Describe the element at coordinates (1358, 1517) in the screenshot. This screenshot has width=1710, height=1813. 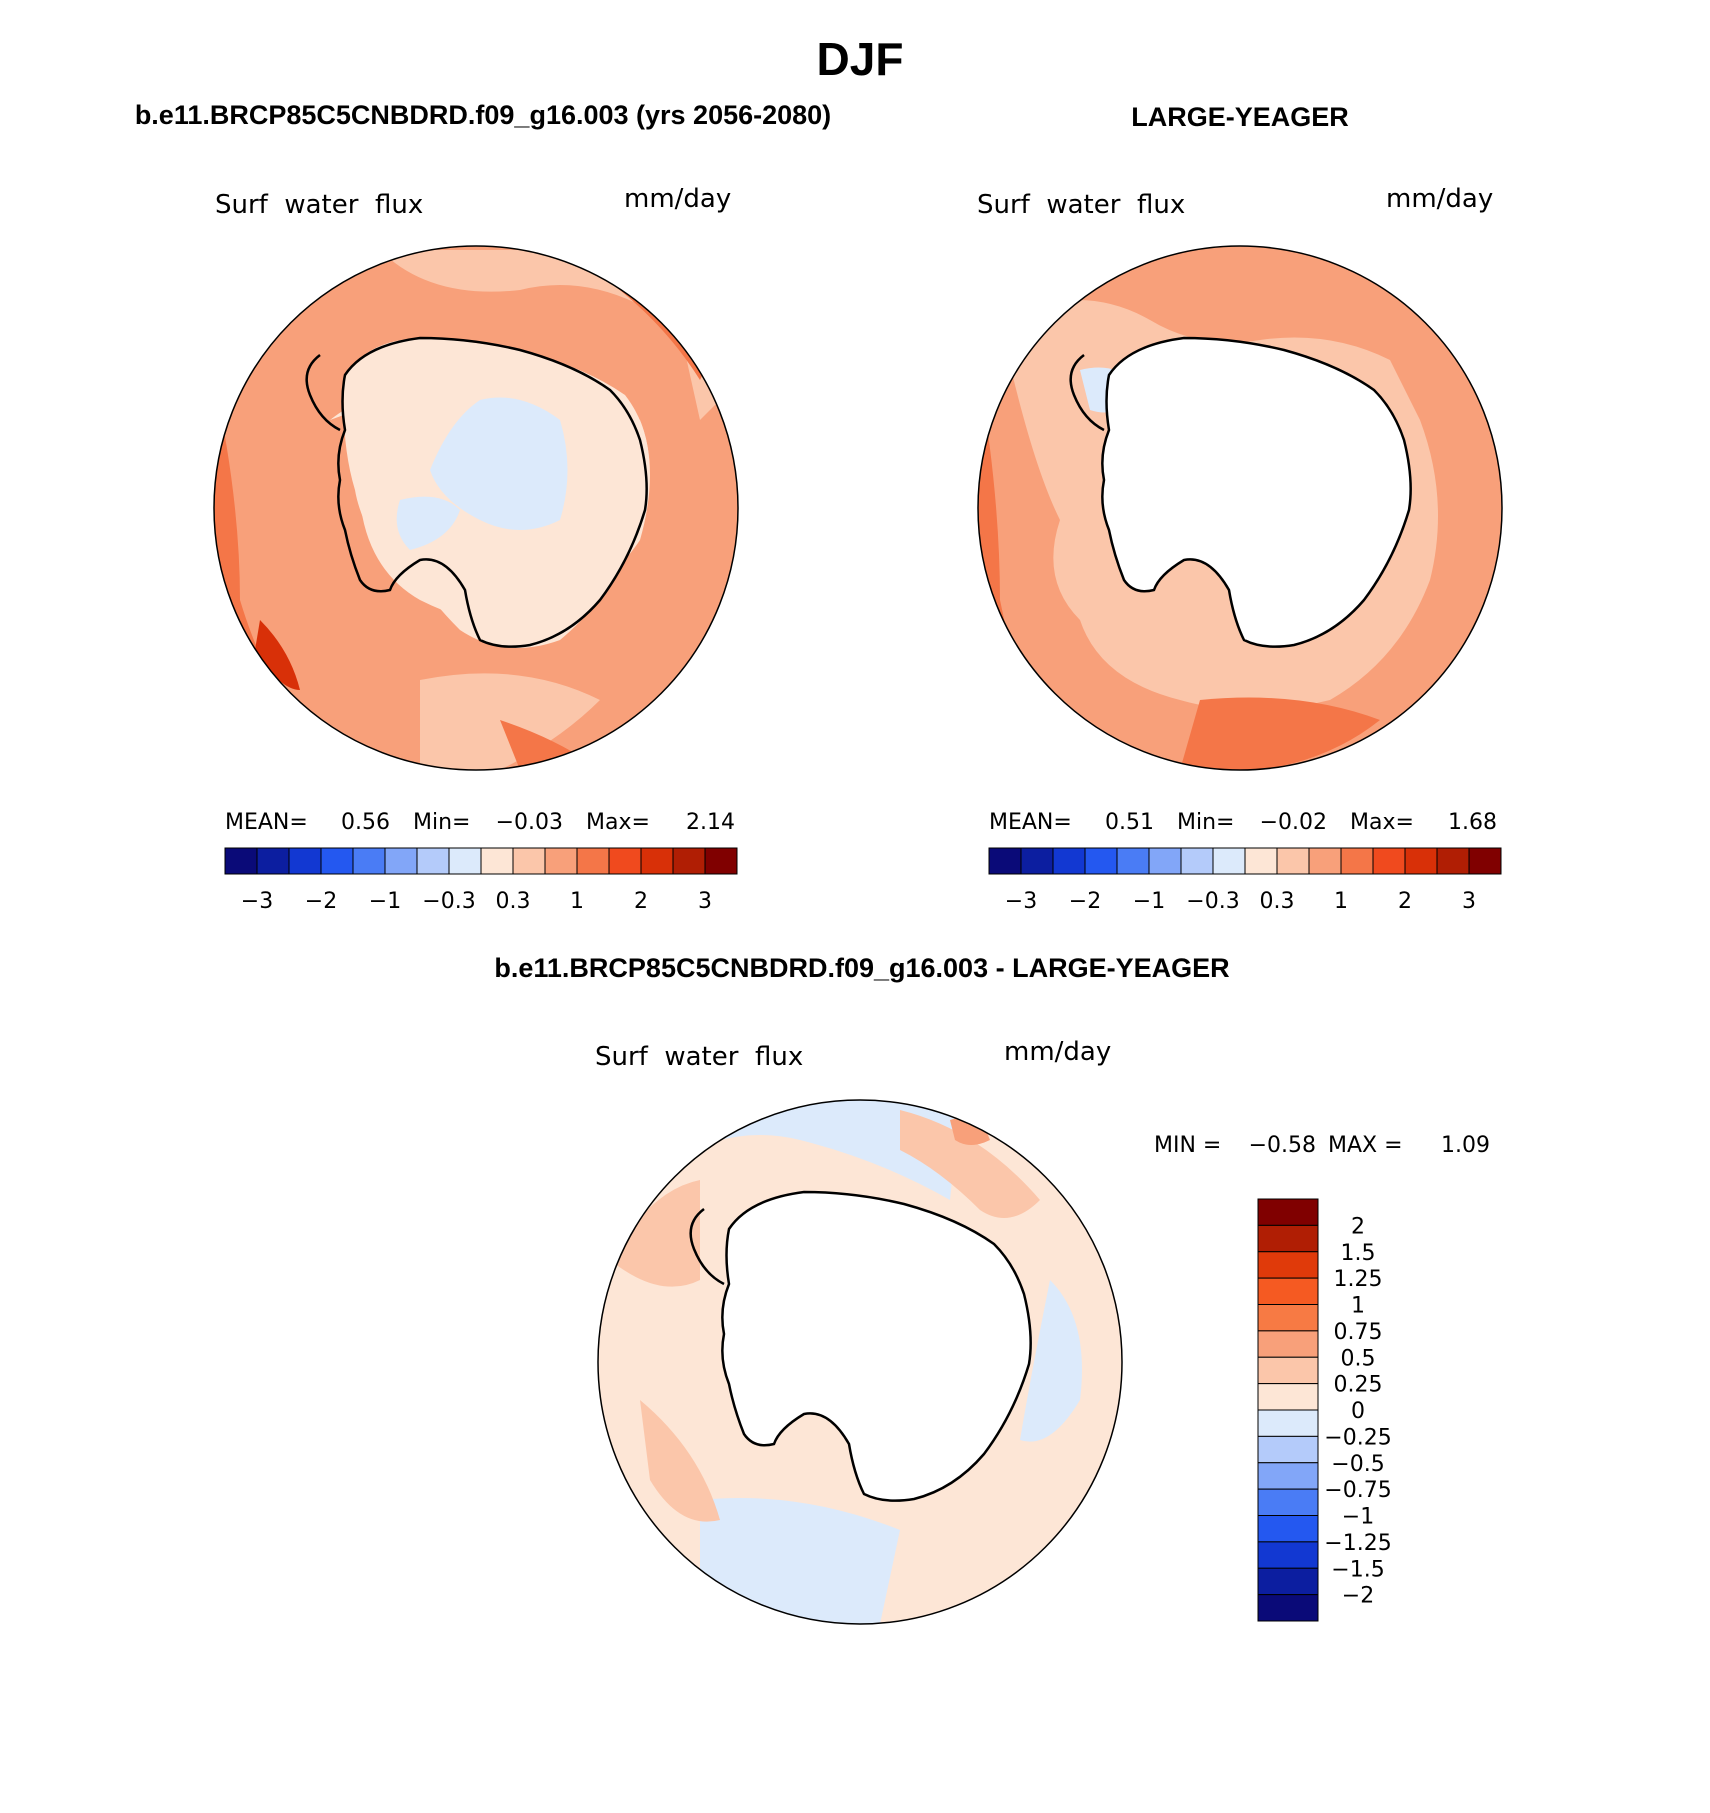
I see `diff-colorbar-tick-label: −1` at that location.